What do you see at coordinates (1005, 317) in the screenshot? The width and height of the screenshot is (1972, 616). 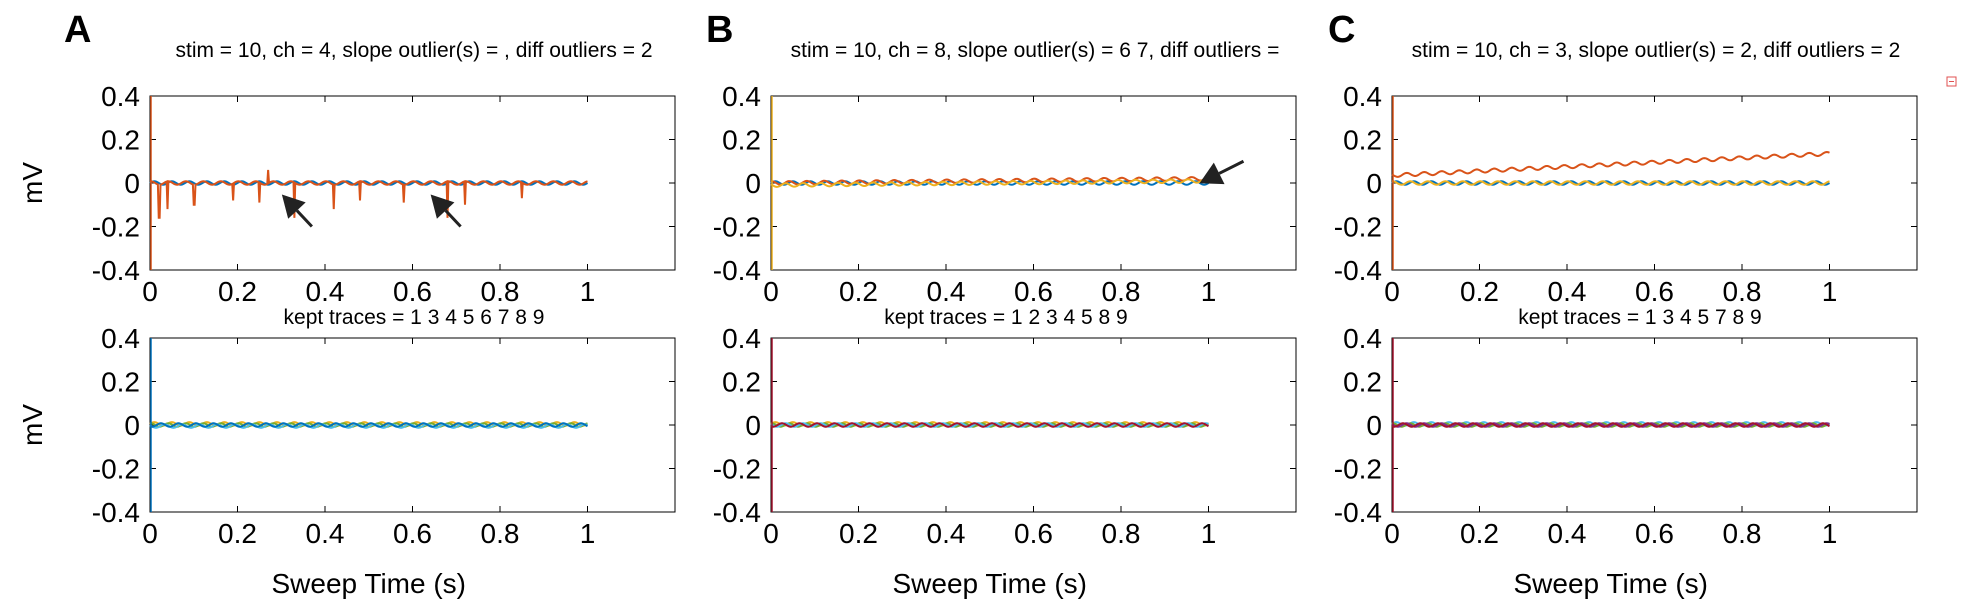 I see `subplot-title: kept traces = 1 2 3 4 5 8 9` at bounding box center [1005, 317].